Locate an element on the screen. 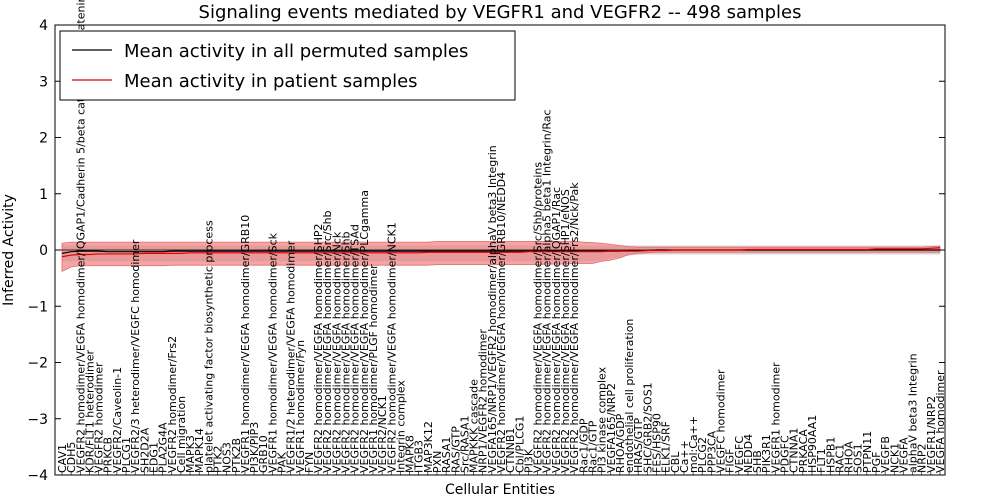  y-tick-label: 0 is located at coordinates (43, 251).